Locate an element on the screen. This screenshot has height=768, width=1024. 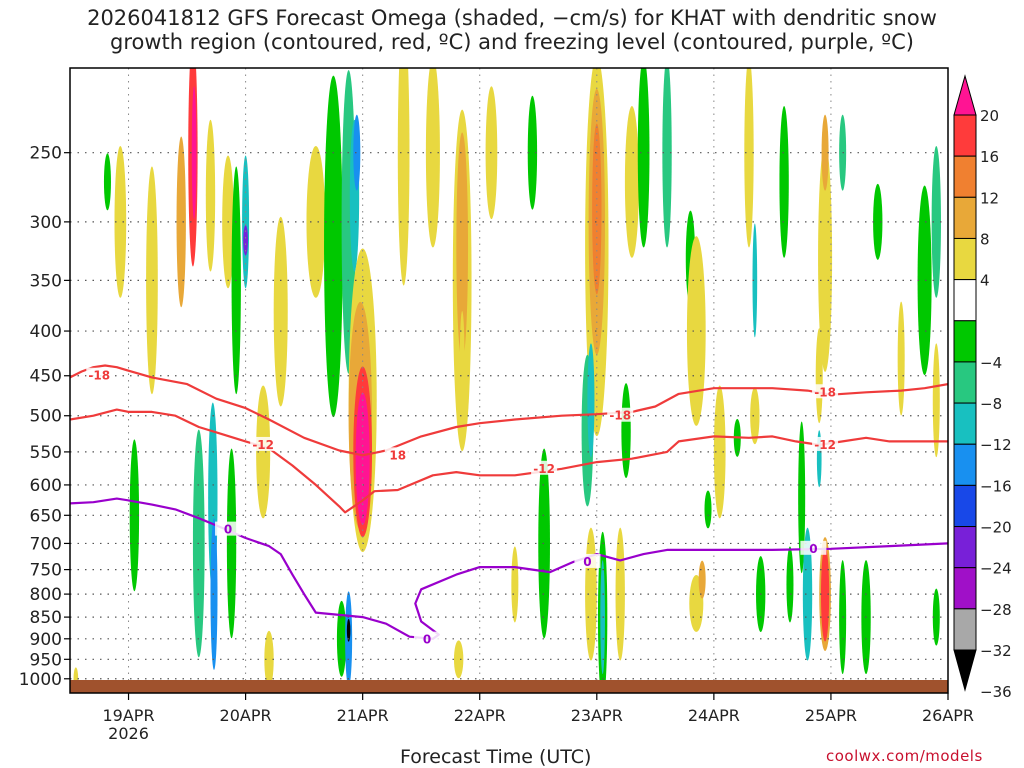
y-tick-label-1000: 1000 is located at coordinates (40, 680).